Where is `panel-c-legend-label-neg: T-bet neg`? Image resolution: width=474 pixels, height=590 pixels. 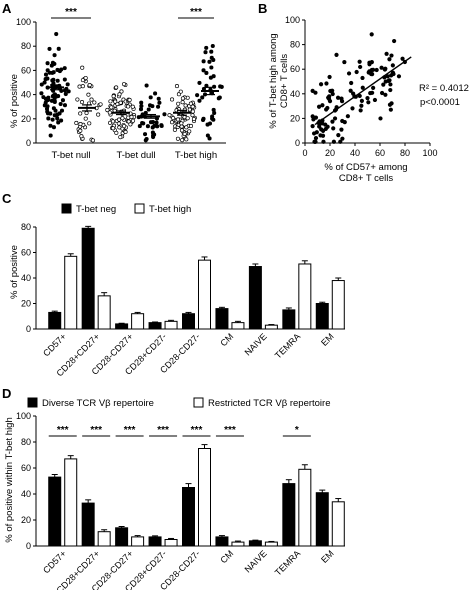
panel-c-legend-label-neg: T-bet neg is located at coordinates (96, 209).